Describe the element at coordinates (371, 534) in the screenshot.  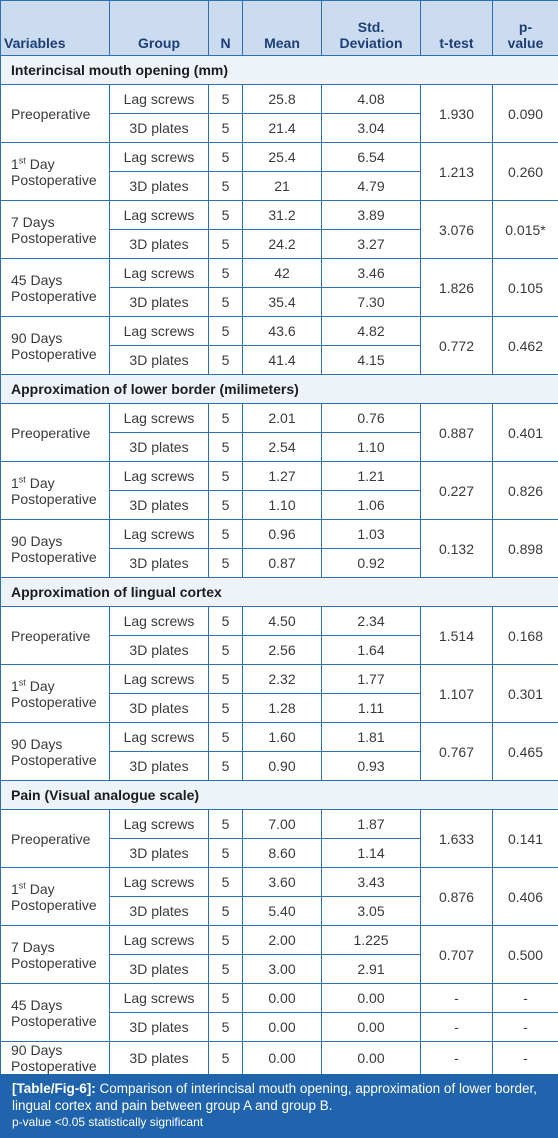
I see `sd-cell: 1.03` at that location.